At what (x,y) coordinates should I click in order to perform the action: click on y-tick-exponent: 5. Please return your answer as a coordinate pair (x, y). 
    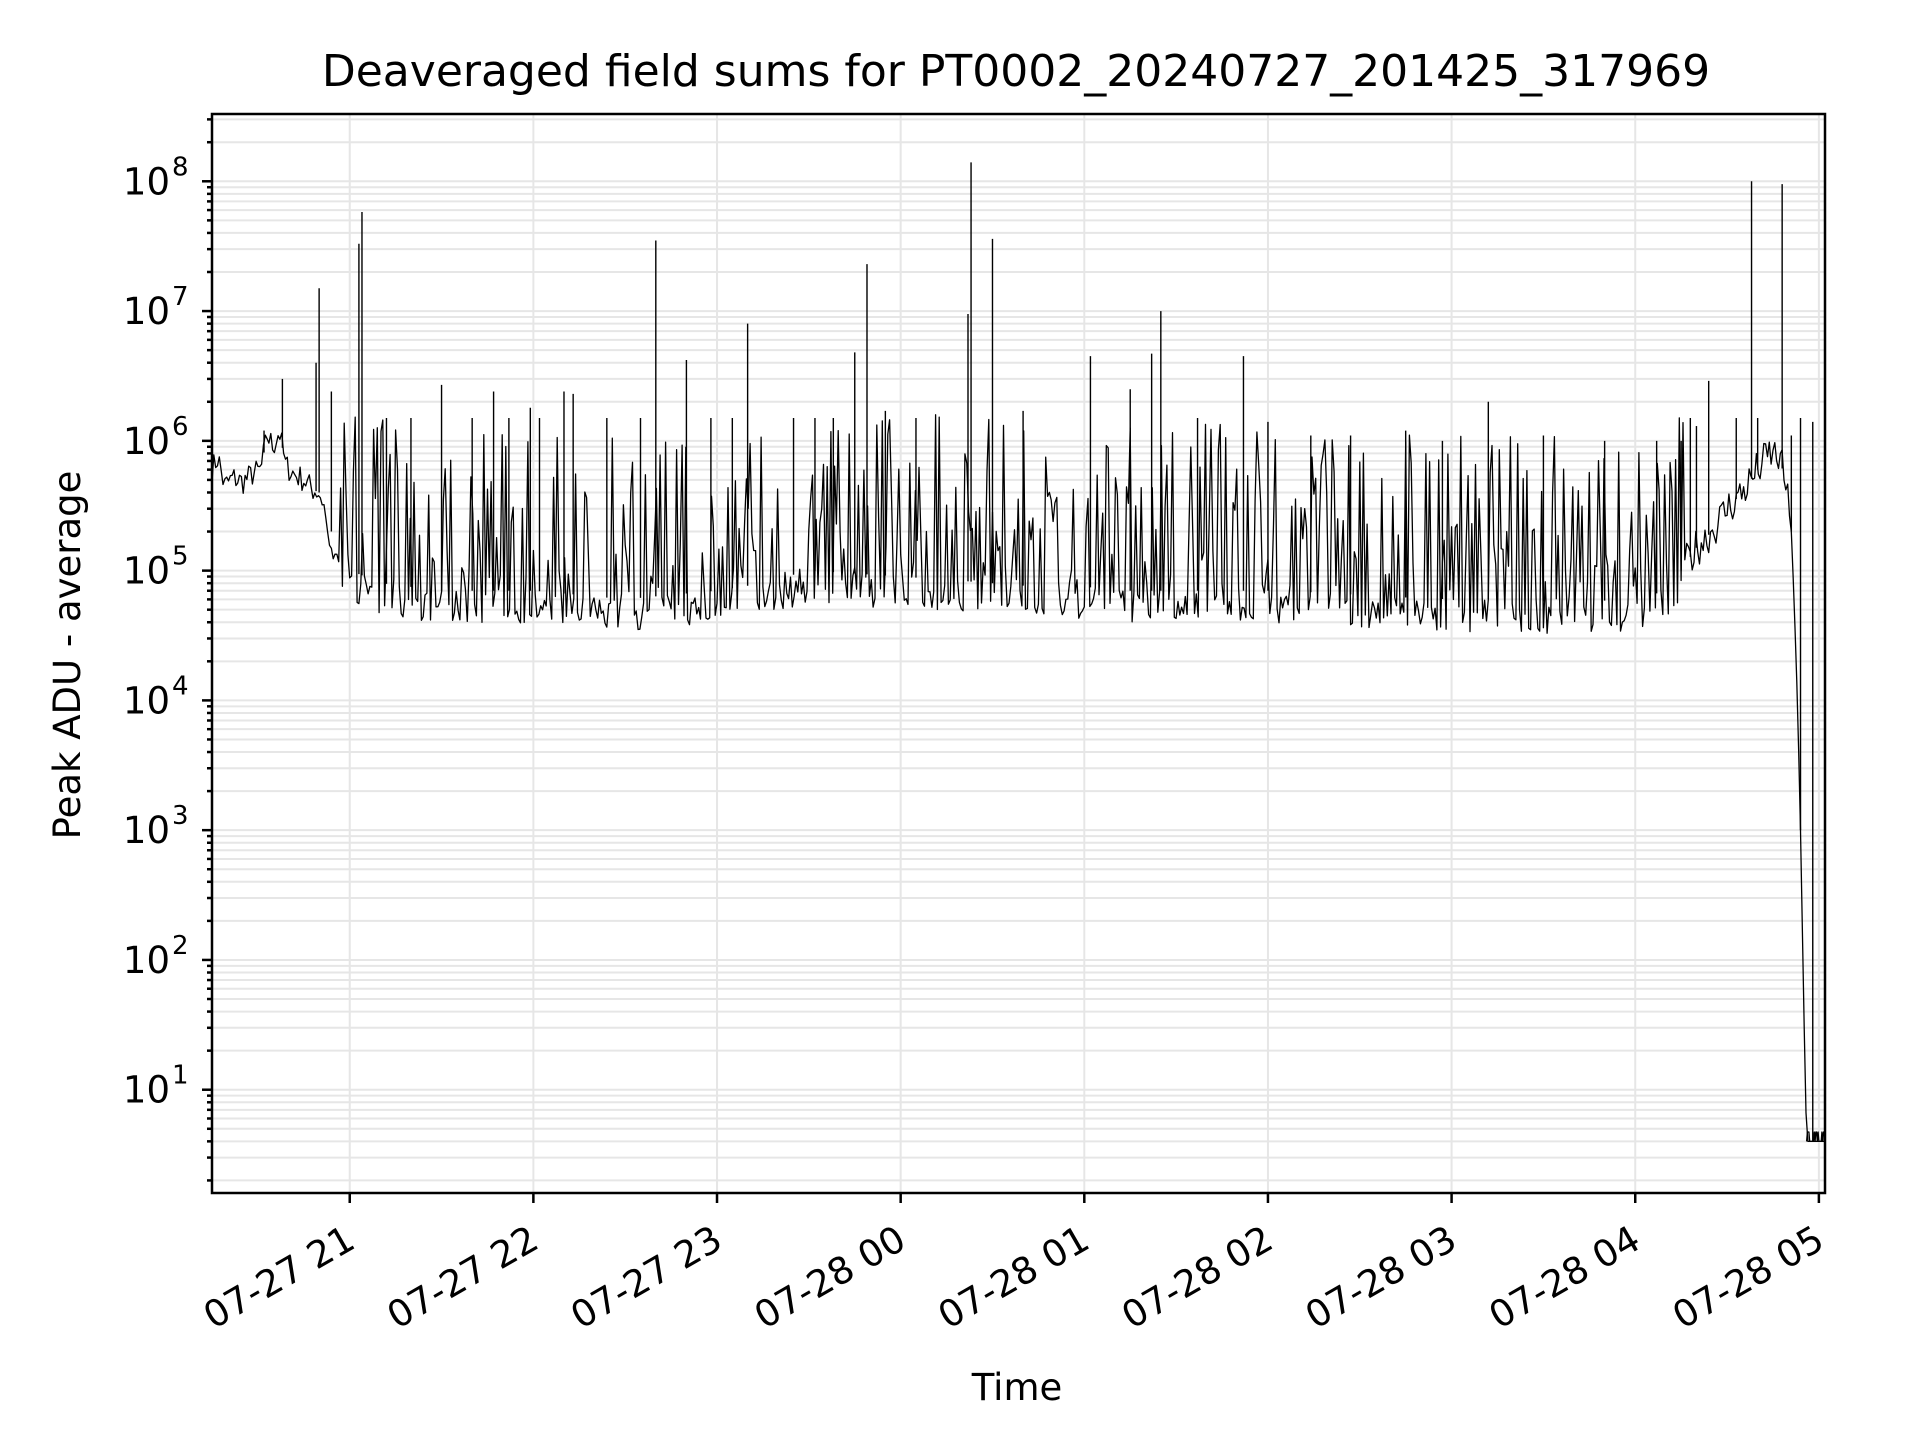
    Looking at the image, I should click on (180, 557).